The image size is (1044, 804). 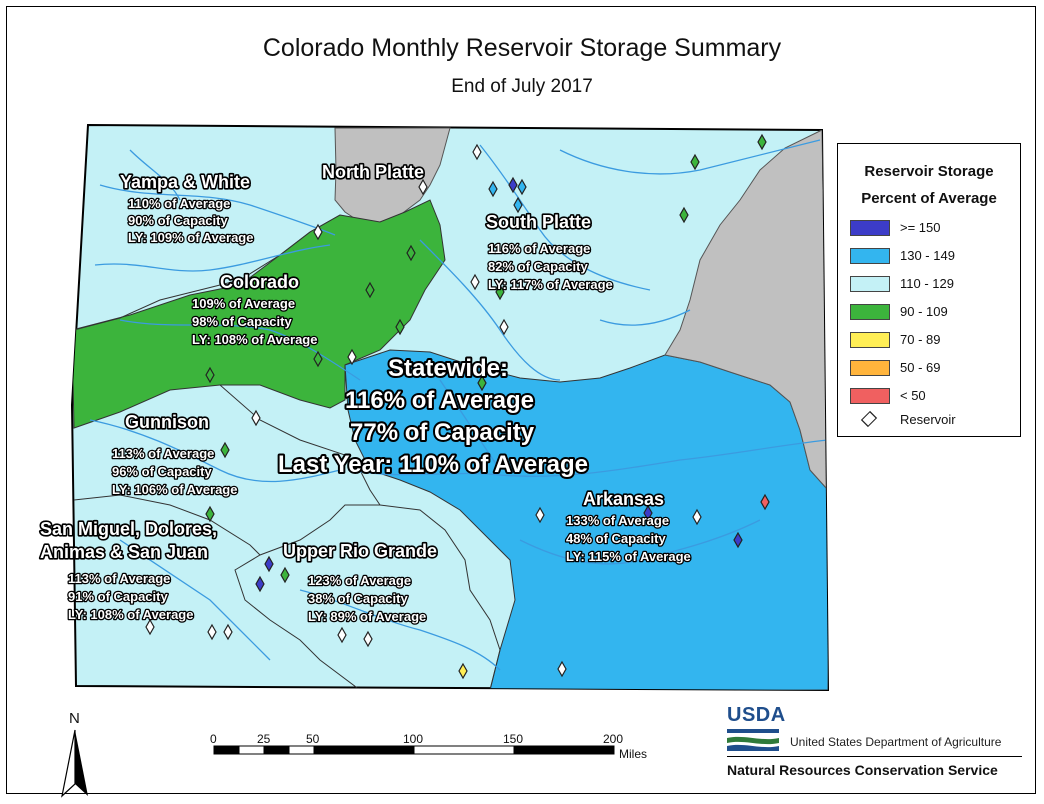 I want to click on statewide-heading: Statewide:, so click(x=448, y=368).